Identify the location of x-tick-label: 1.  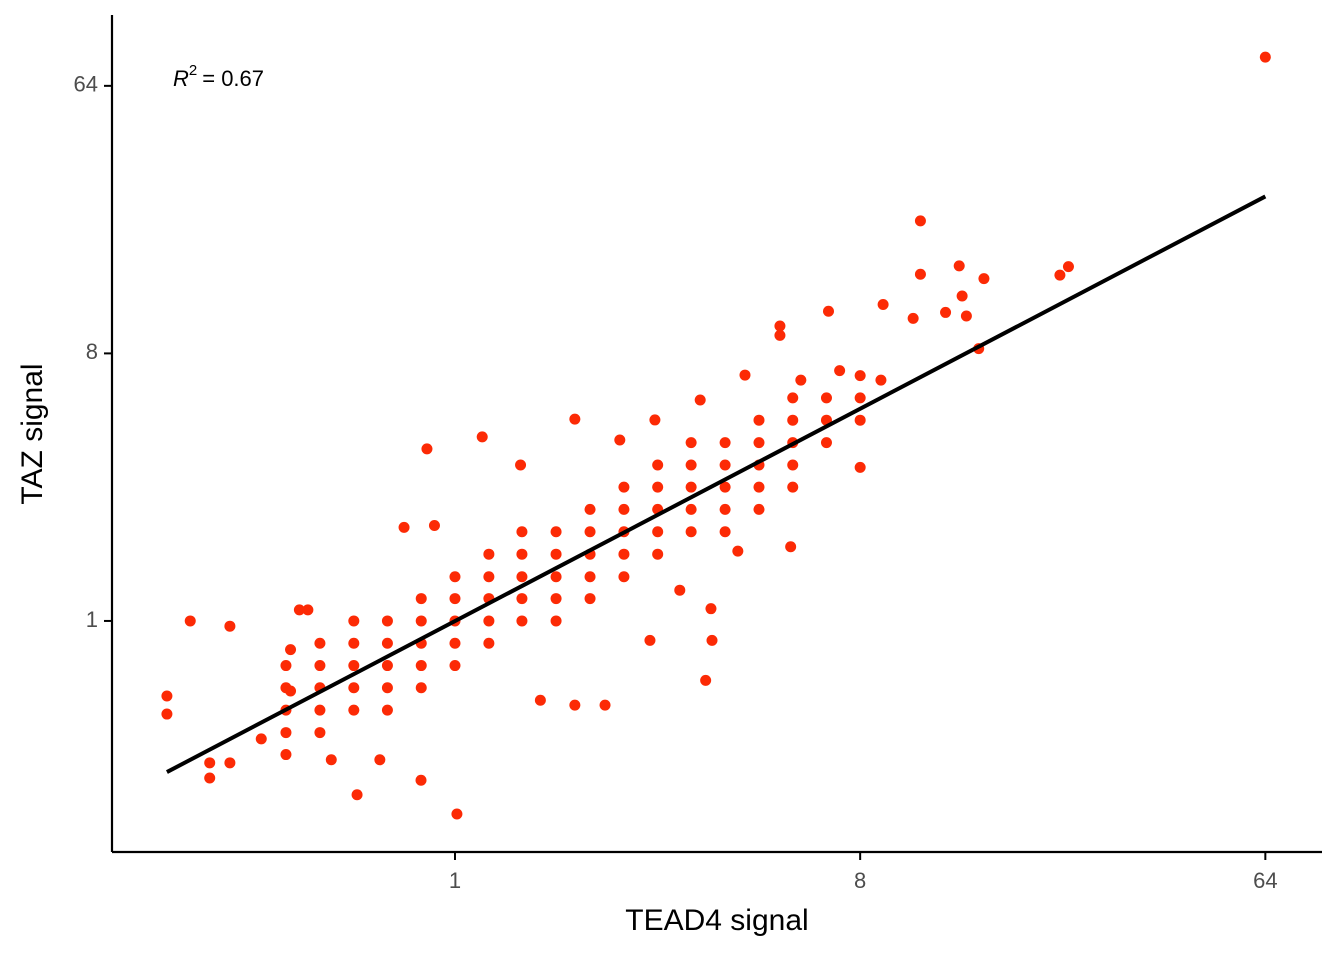
(455, 880).